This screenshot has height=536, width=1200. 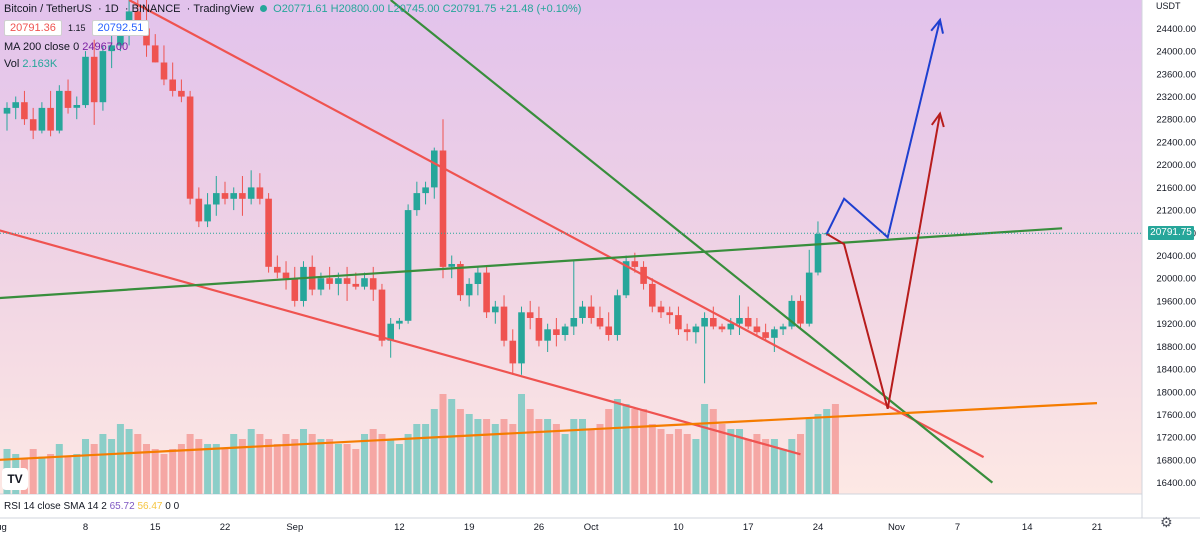 What do you see at coordinates (30, 64) in the screenshot?
I see `volume-legend: Vol 2.163K` at bounding box center [30, 64].